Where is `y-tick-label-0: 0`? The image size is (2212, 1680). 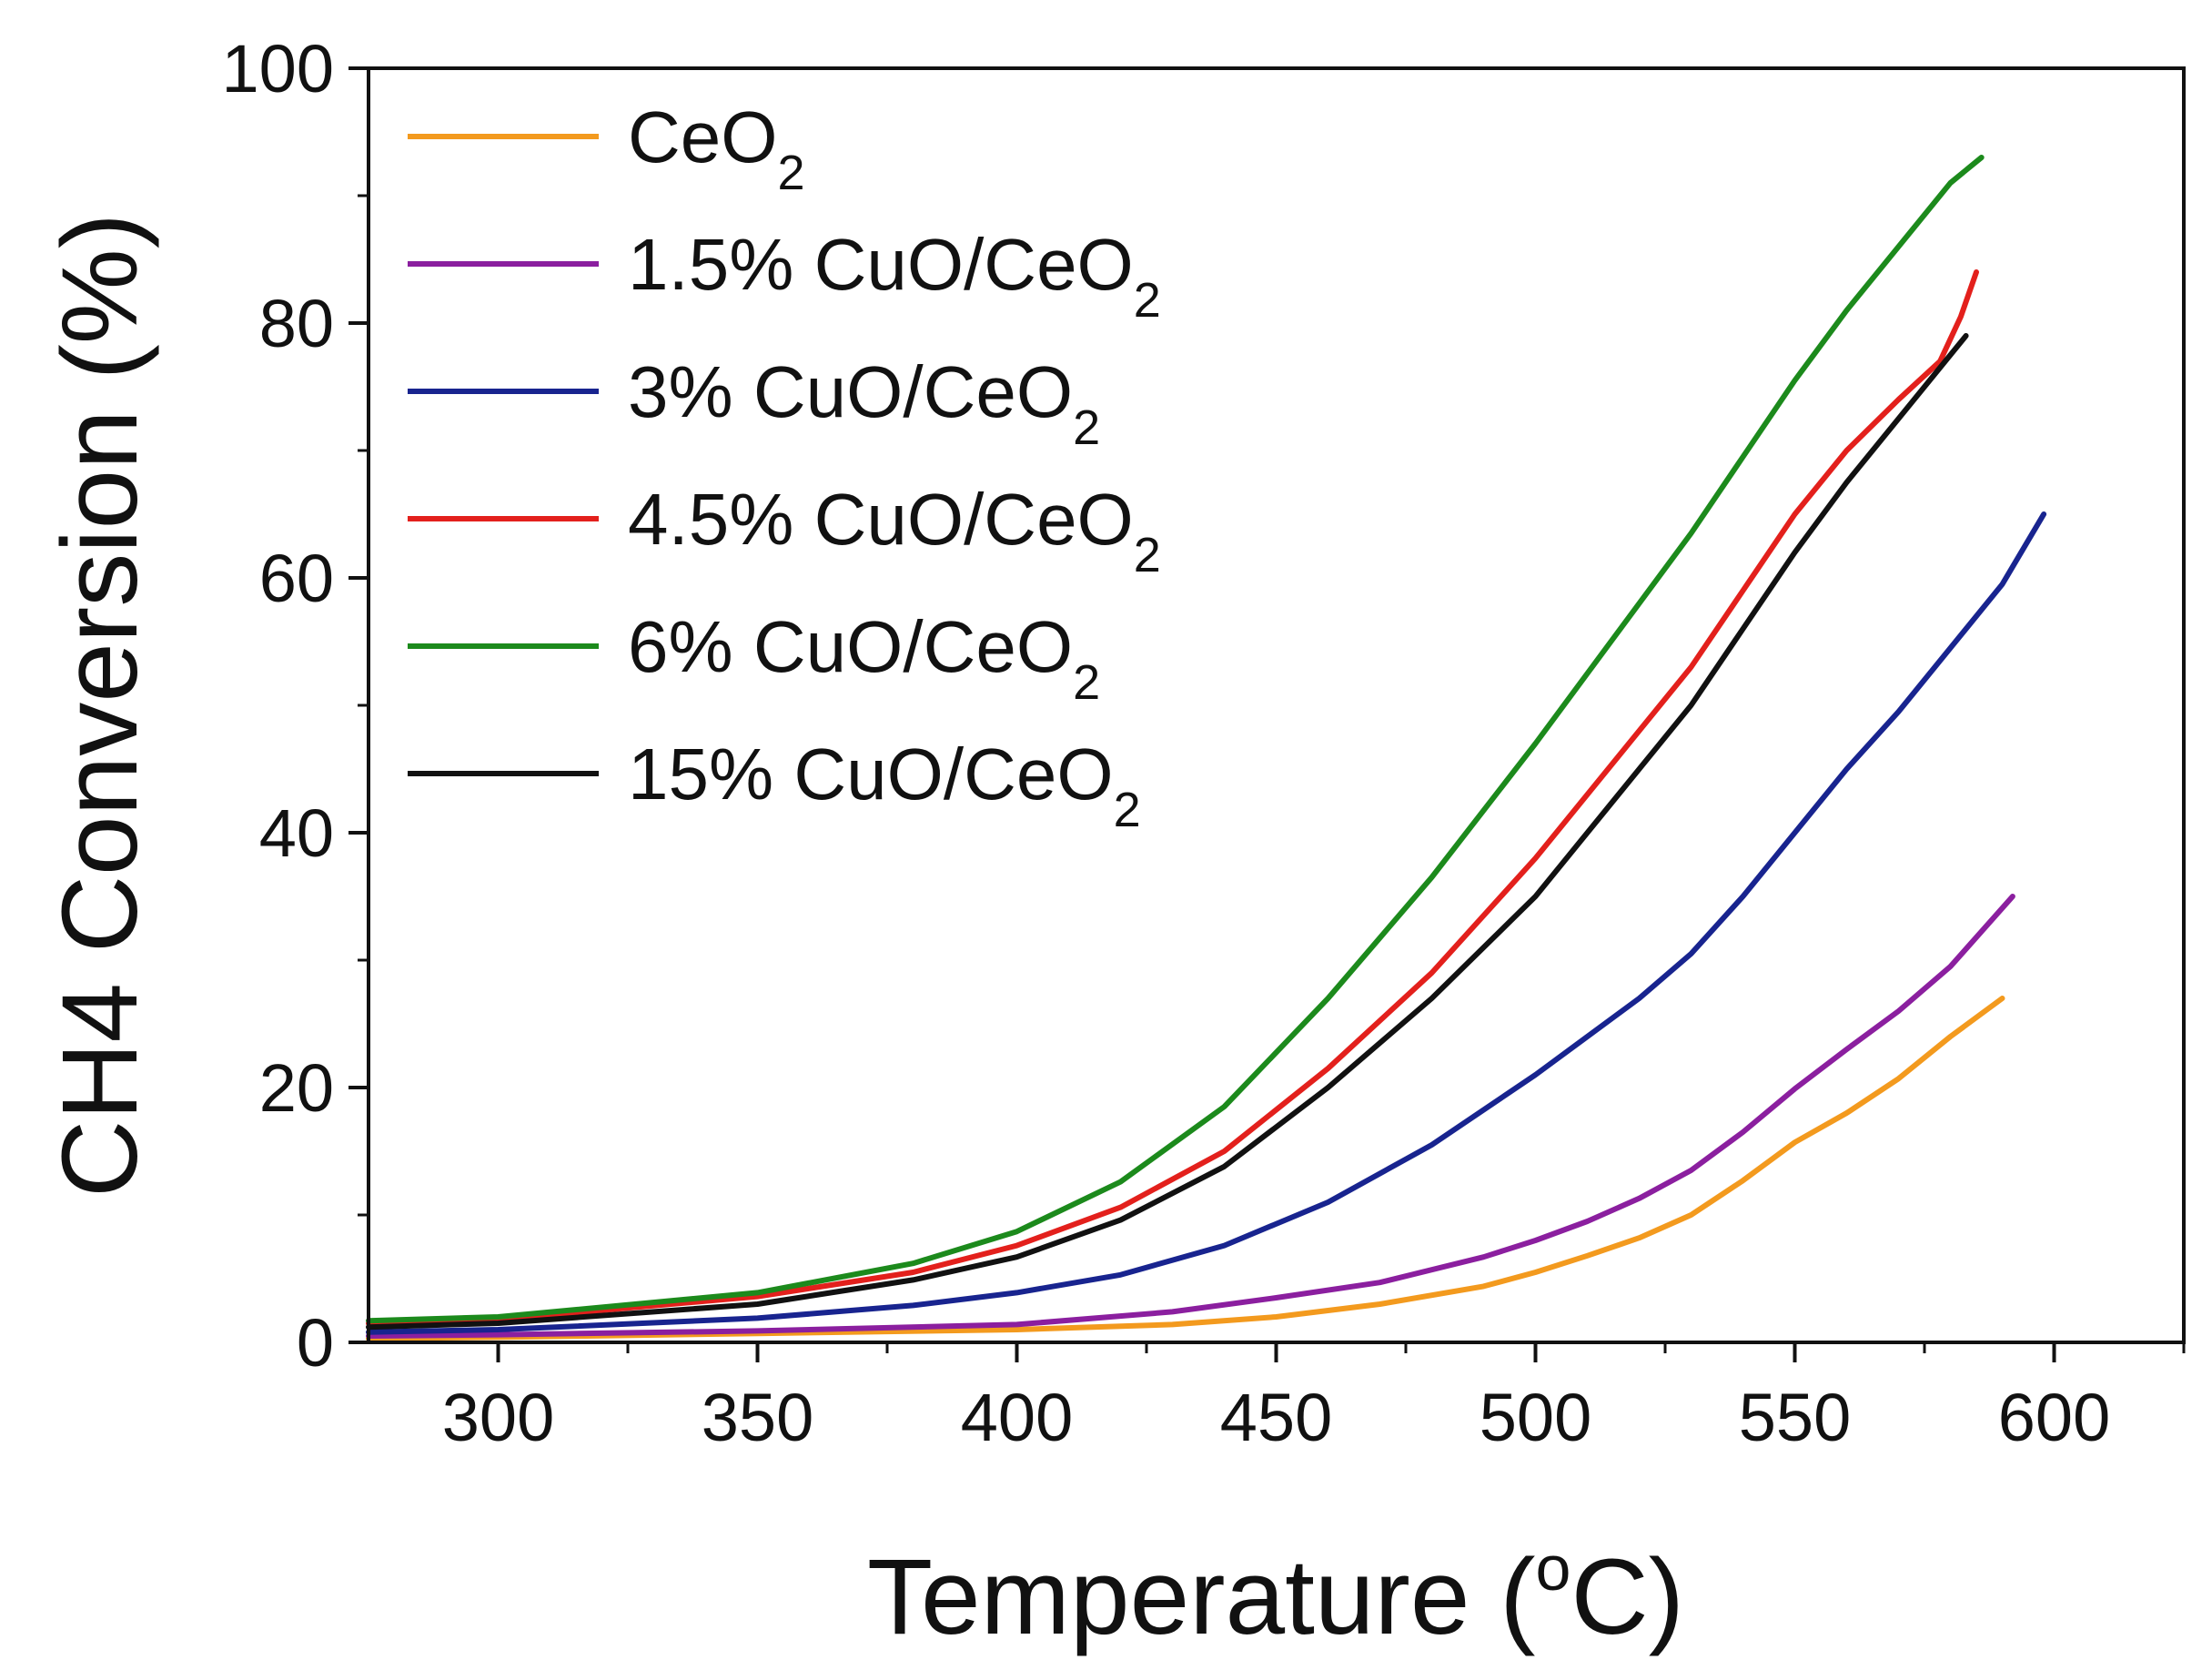 y-tick-label-0: 0 is located at coordinates (315, 1343).